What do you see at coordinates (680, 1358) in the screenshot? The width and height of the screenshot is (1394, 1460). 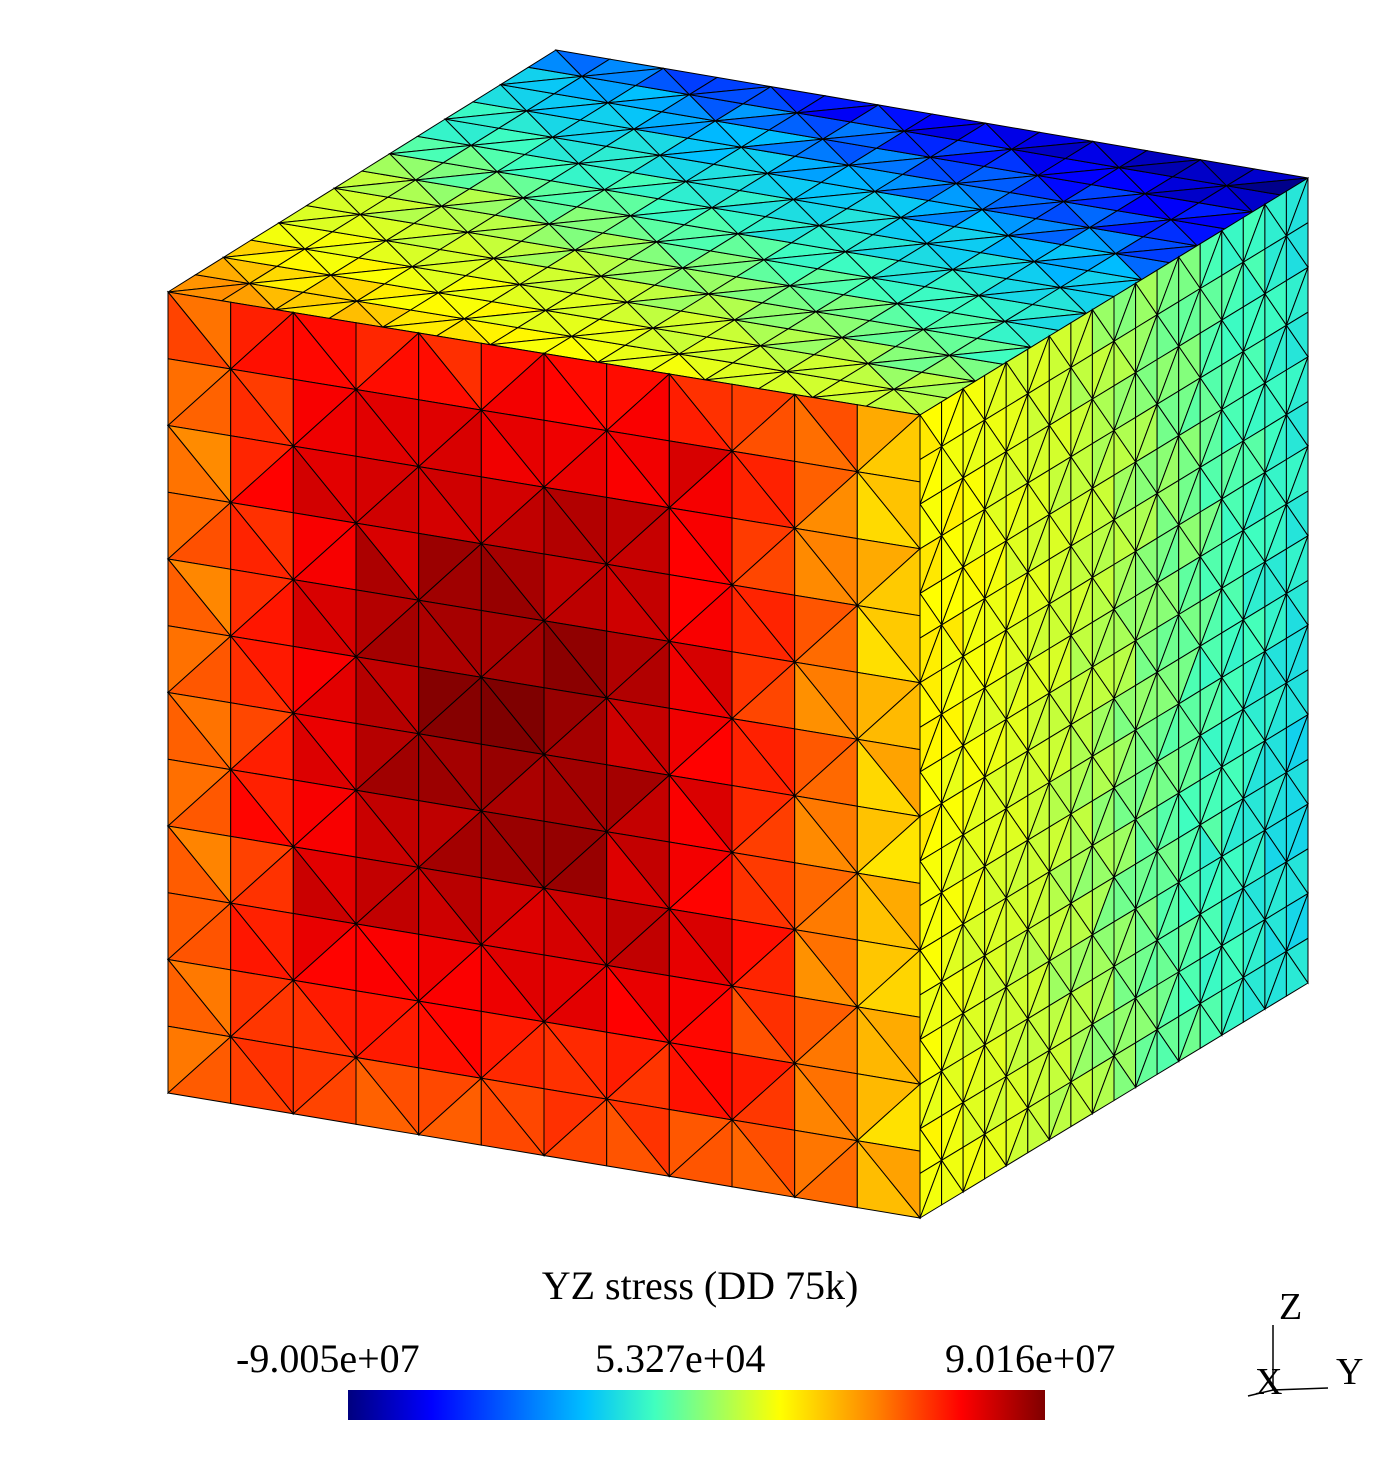 I see `legend-mid-label: 5.327e+04` at bounding box center [680, 1358].